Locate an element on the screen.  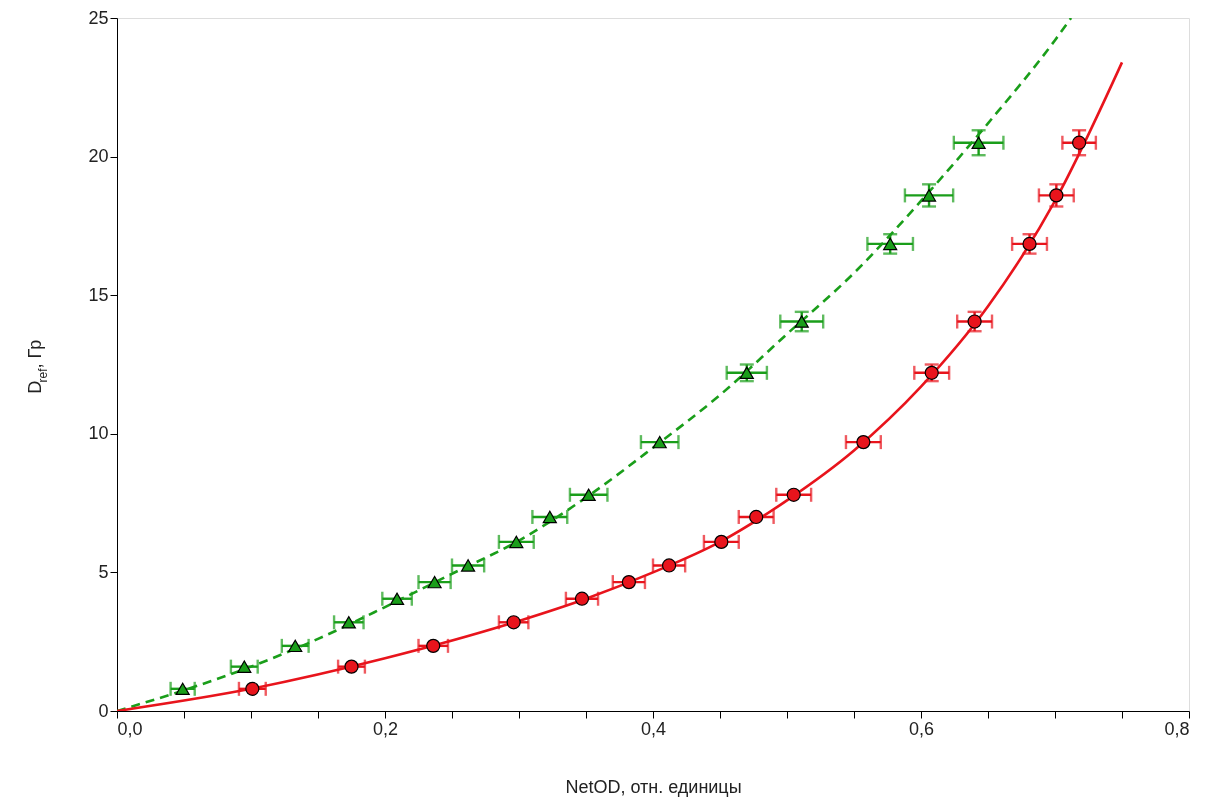
x-tick-label: 0,0 is located at coordinates (130, 728).